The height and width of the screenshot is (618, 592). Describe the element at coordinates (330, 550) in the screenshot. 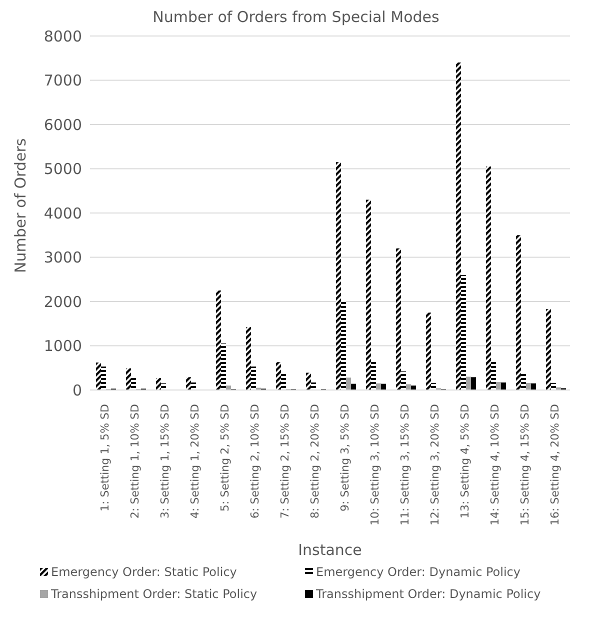

I see `x-axis-title: Instance` at that location.